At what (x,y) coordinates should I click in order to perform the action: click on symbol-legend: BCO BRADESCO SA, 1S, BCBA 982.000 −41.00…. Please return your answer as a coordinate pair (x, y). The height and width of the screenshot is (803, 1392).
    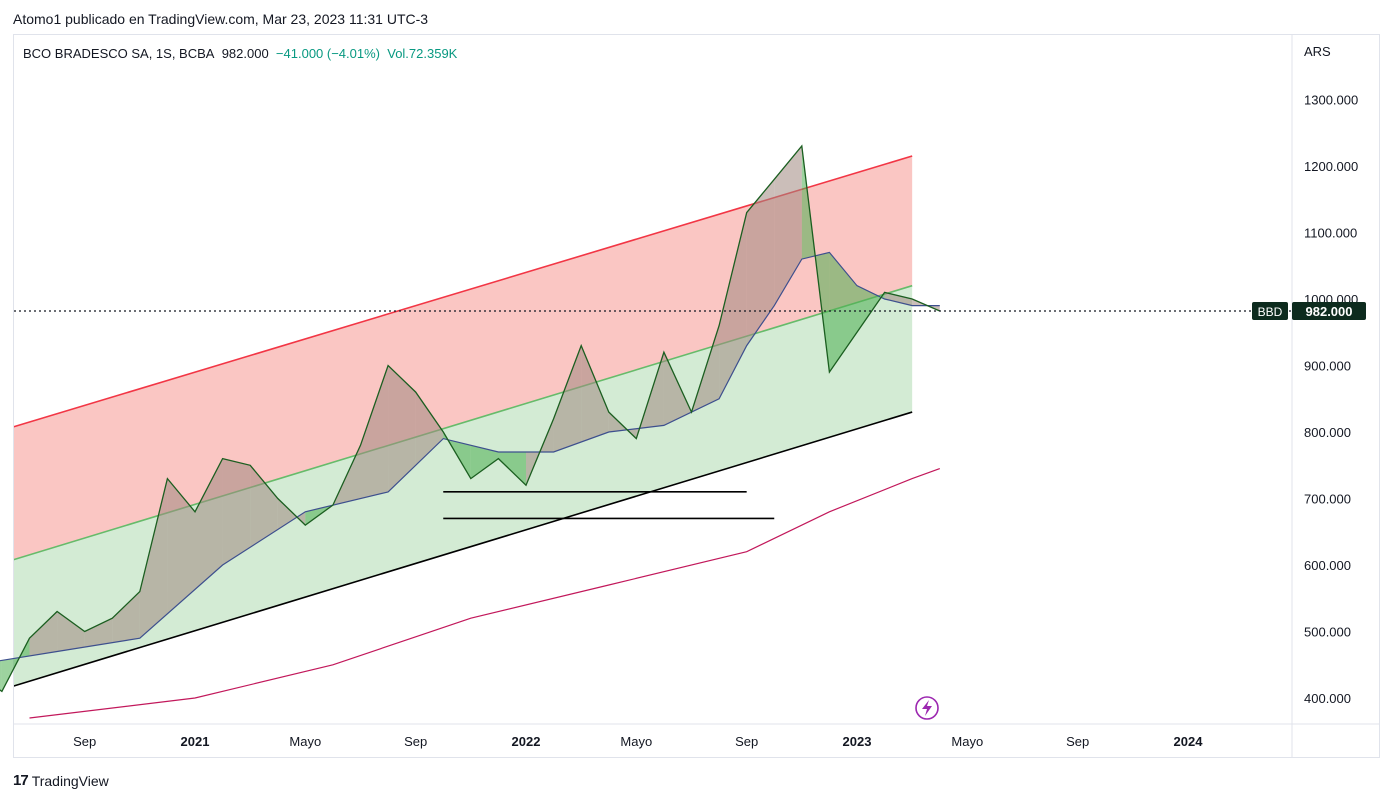
    Looking at the image, I should click on (240, 53).